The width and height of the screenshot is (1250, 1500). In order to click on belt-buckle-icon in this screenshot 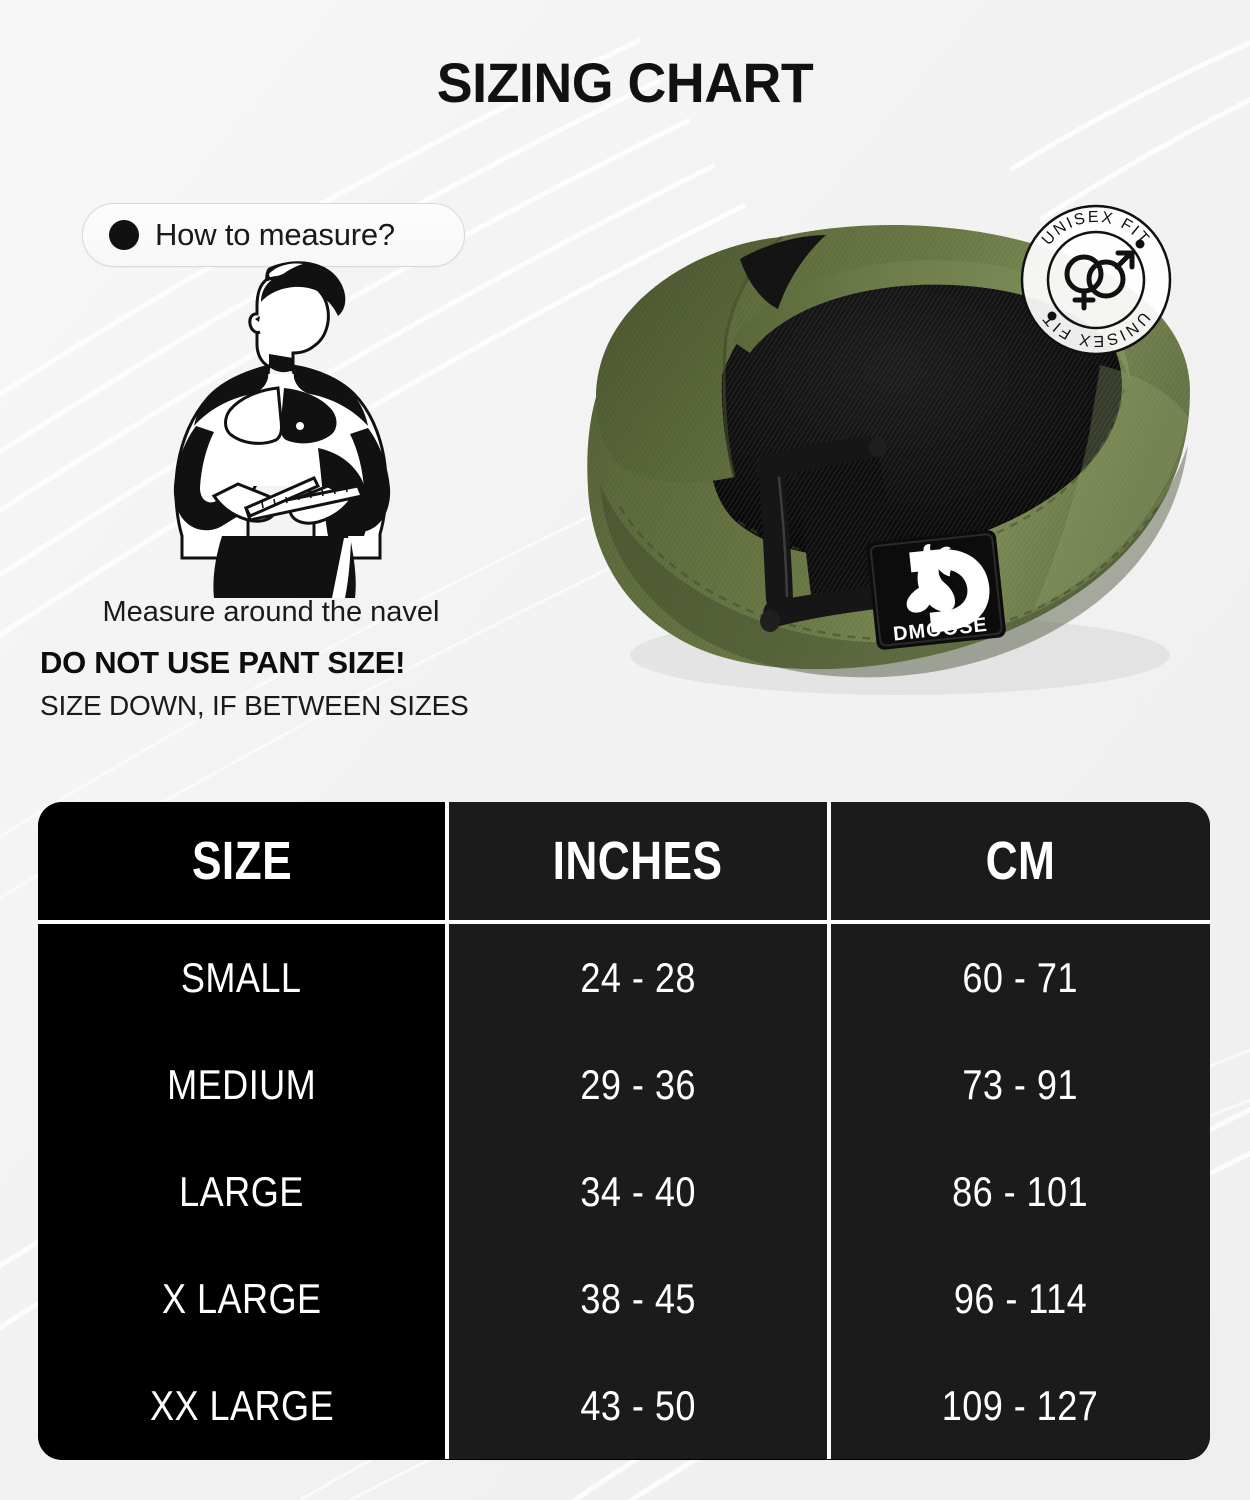, I will do `click(824, 534)`.